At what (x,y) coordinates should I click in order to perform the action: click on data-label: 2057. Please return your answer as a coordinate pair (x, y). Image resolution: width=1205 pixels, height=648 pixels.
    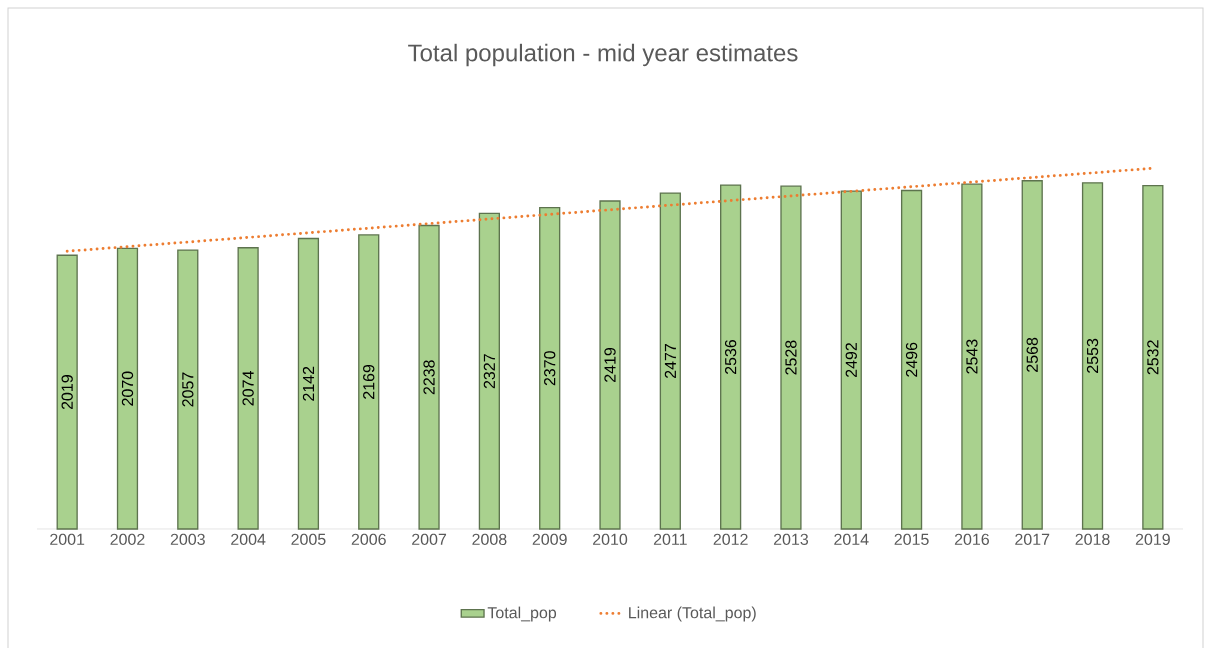
    Looking at the image, I should click on (188, 389).